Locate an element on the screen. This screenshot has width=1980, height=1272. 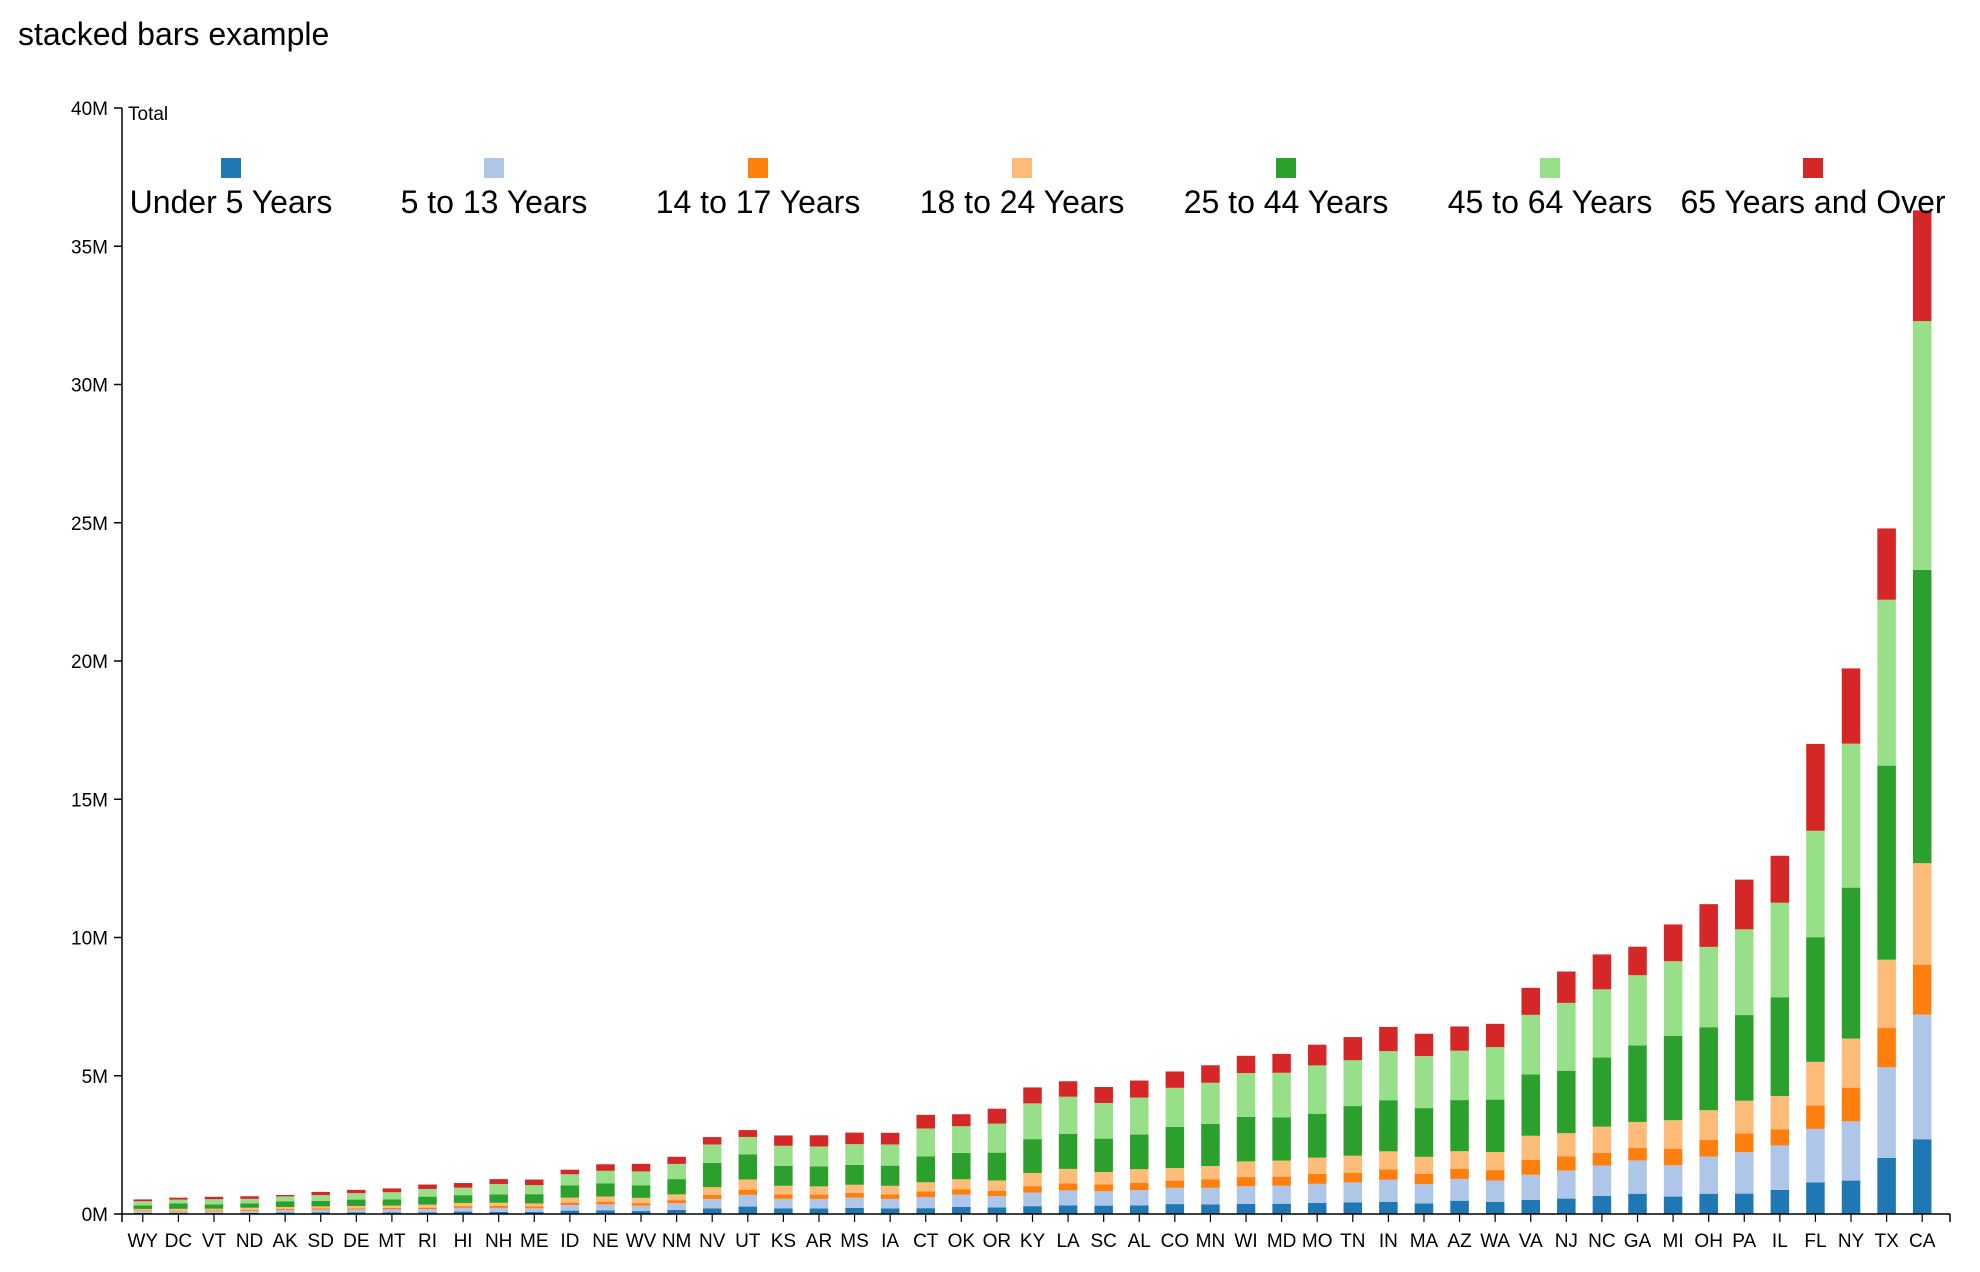
bar-stack-ks is located at coordinates (783, 1174).